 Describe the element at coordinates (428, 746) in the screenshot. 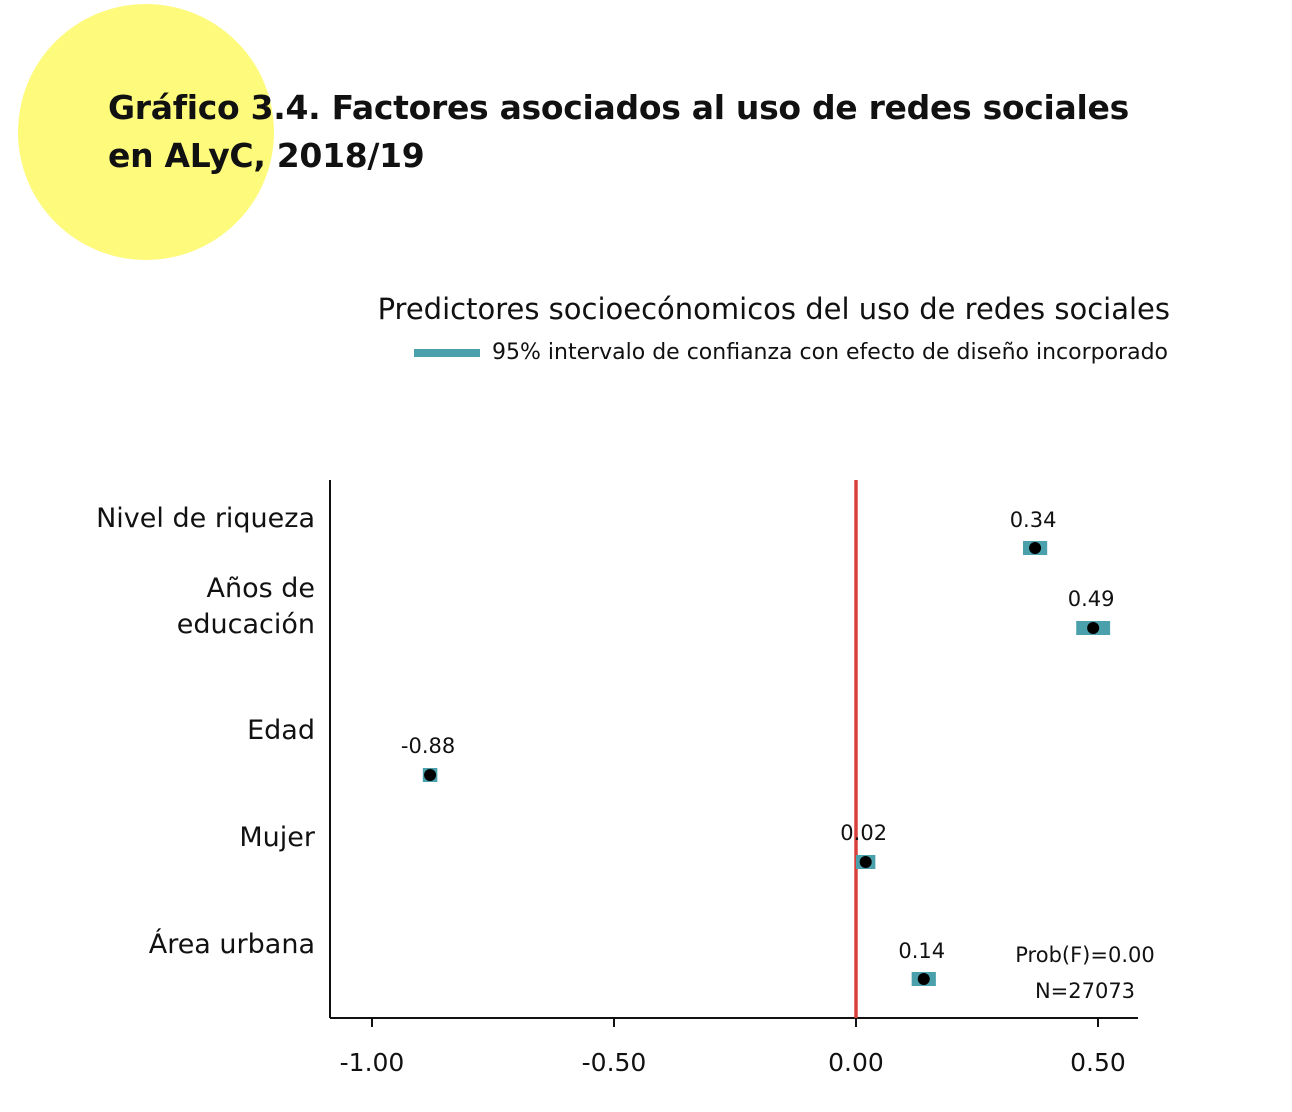

I see `value-label: -0.88` at that location.